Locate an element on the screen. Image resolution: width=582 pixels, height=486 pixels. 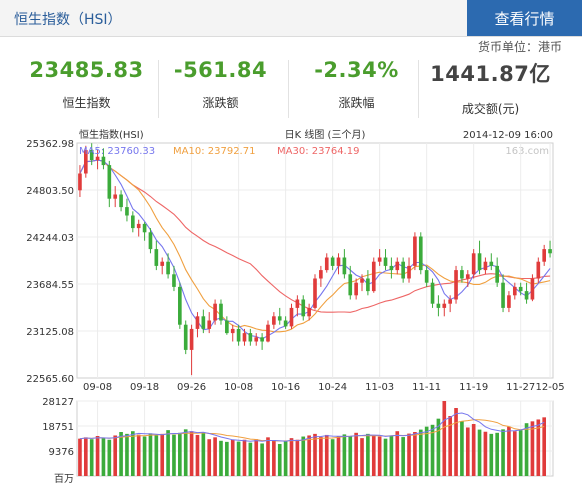
price-tick-label: 23684.55 is located at coordinates (50, 285).